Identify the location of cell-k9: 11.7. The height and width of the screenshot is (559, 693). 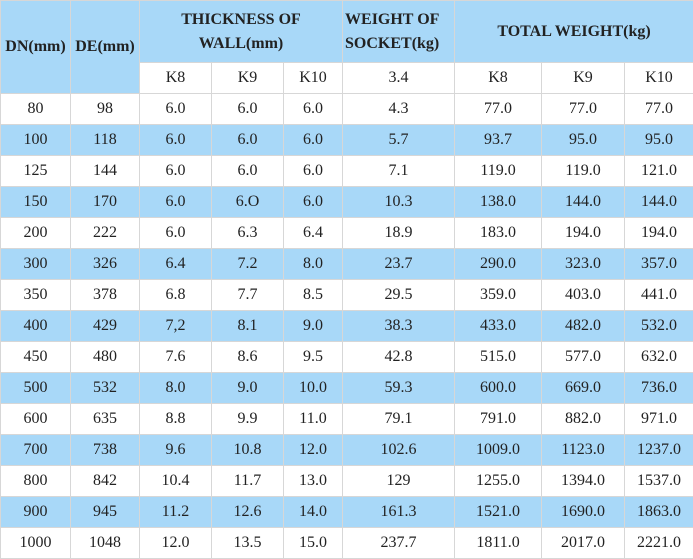
(248, 481).